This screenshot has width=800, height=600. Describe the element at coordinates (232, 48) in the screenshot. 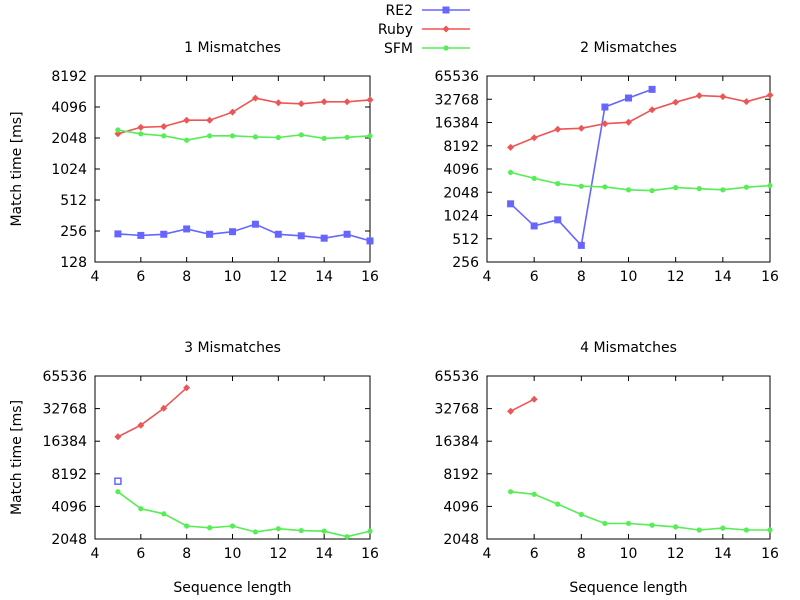

I see `chart-title: 1 Mismatches` at that location.